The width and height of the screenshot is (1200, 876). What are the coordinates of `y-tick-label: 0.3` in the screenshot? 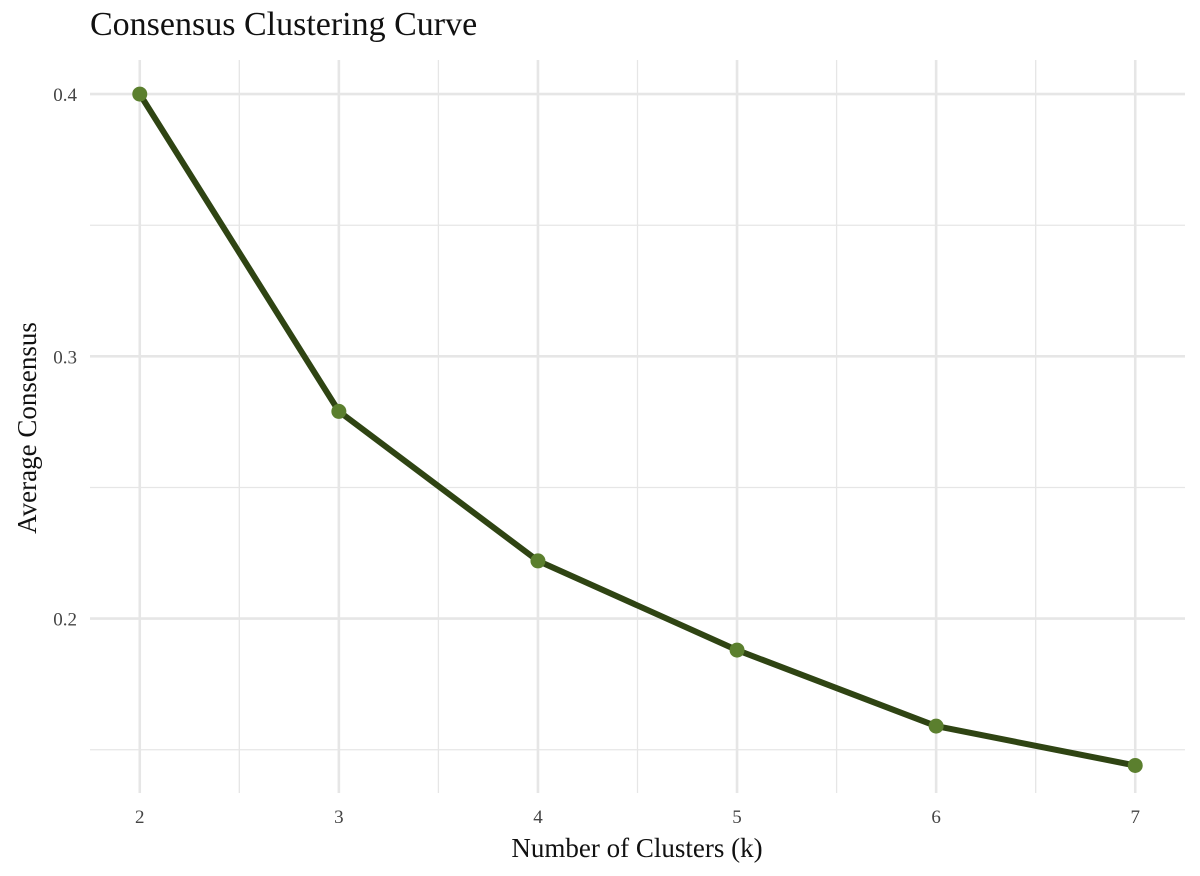 It's located at (65, 357).